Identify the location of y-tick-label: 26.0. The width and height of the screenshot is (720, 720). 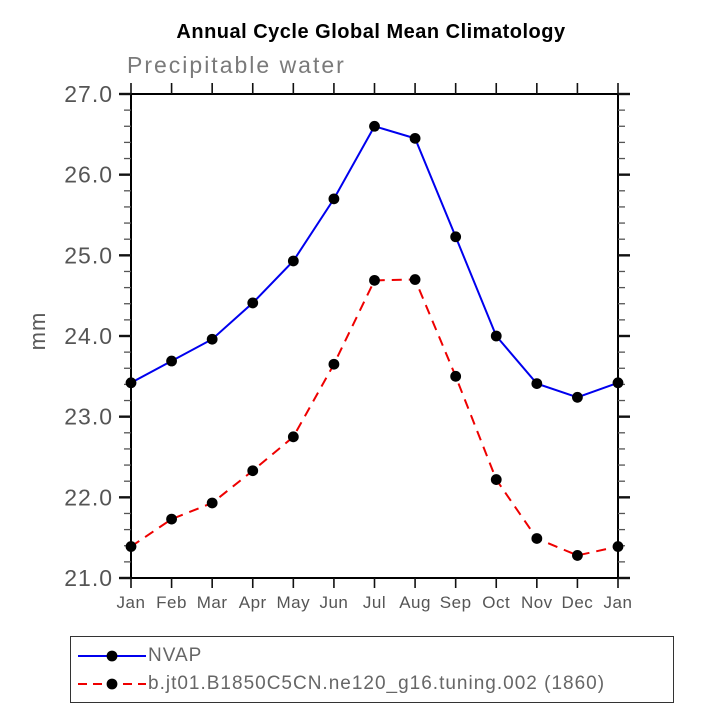
(88, 175).